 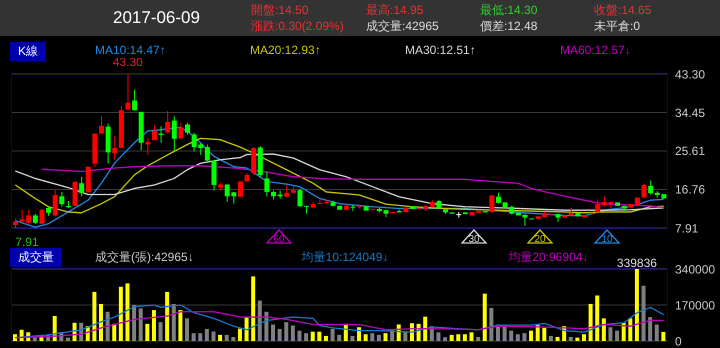 I want to click on text: 60, so click(x=279, y=239).